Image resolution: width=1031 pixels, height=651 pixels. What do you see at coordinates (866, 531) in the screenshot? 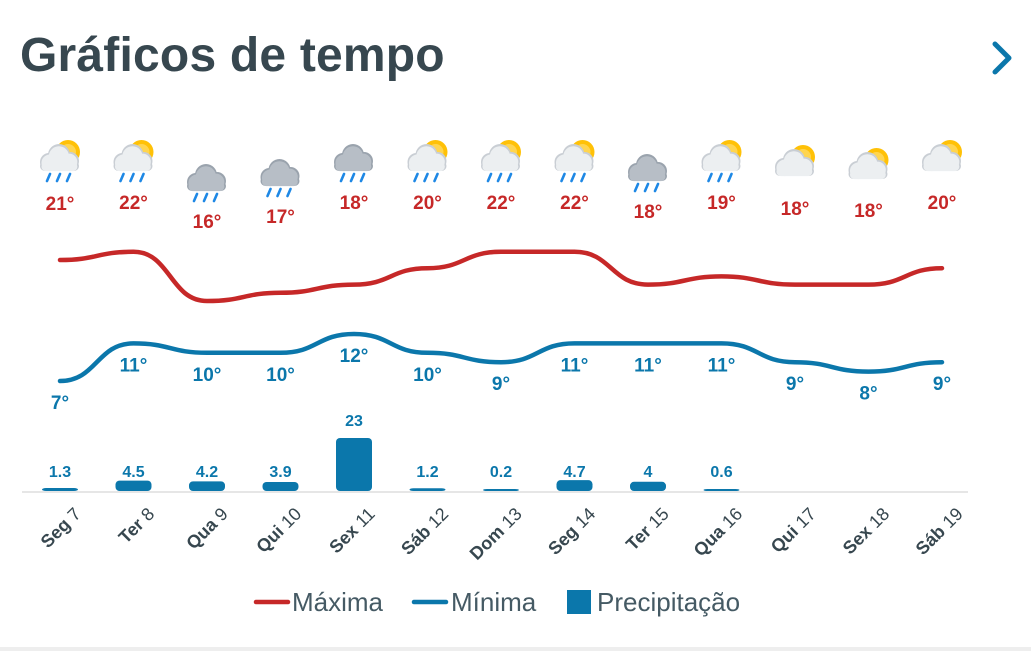
I see `x-tick-label: Sex 18` at bounding box center [866, 531].